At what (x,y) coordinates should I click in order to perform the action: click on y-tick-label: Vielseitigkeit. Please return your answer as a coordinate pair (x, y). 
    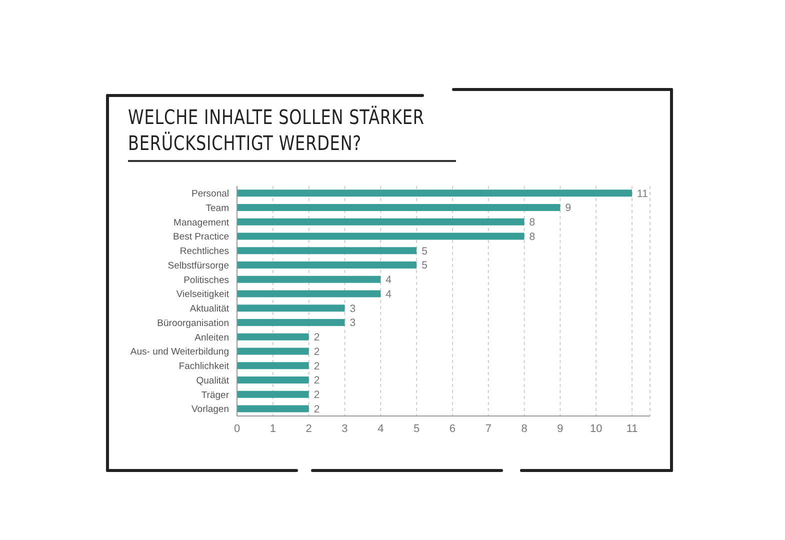
    Looking at the image, I should click on (203, 294).